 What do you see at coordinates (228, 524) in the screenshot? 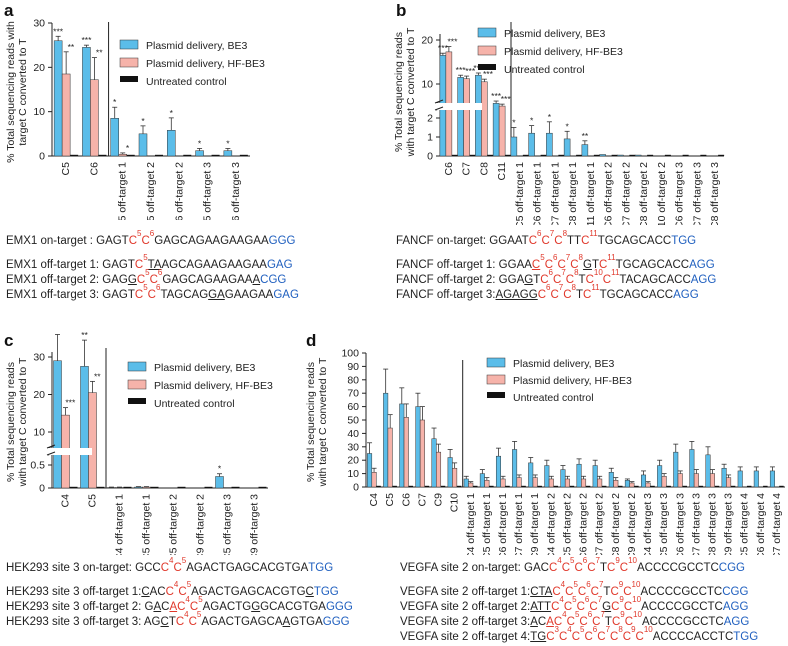
I see `x-tick-label: C5 off-target 3` at bounding box center [228, 524].